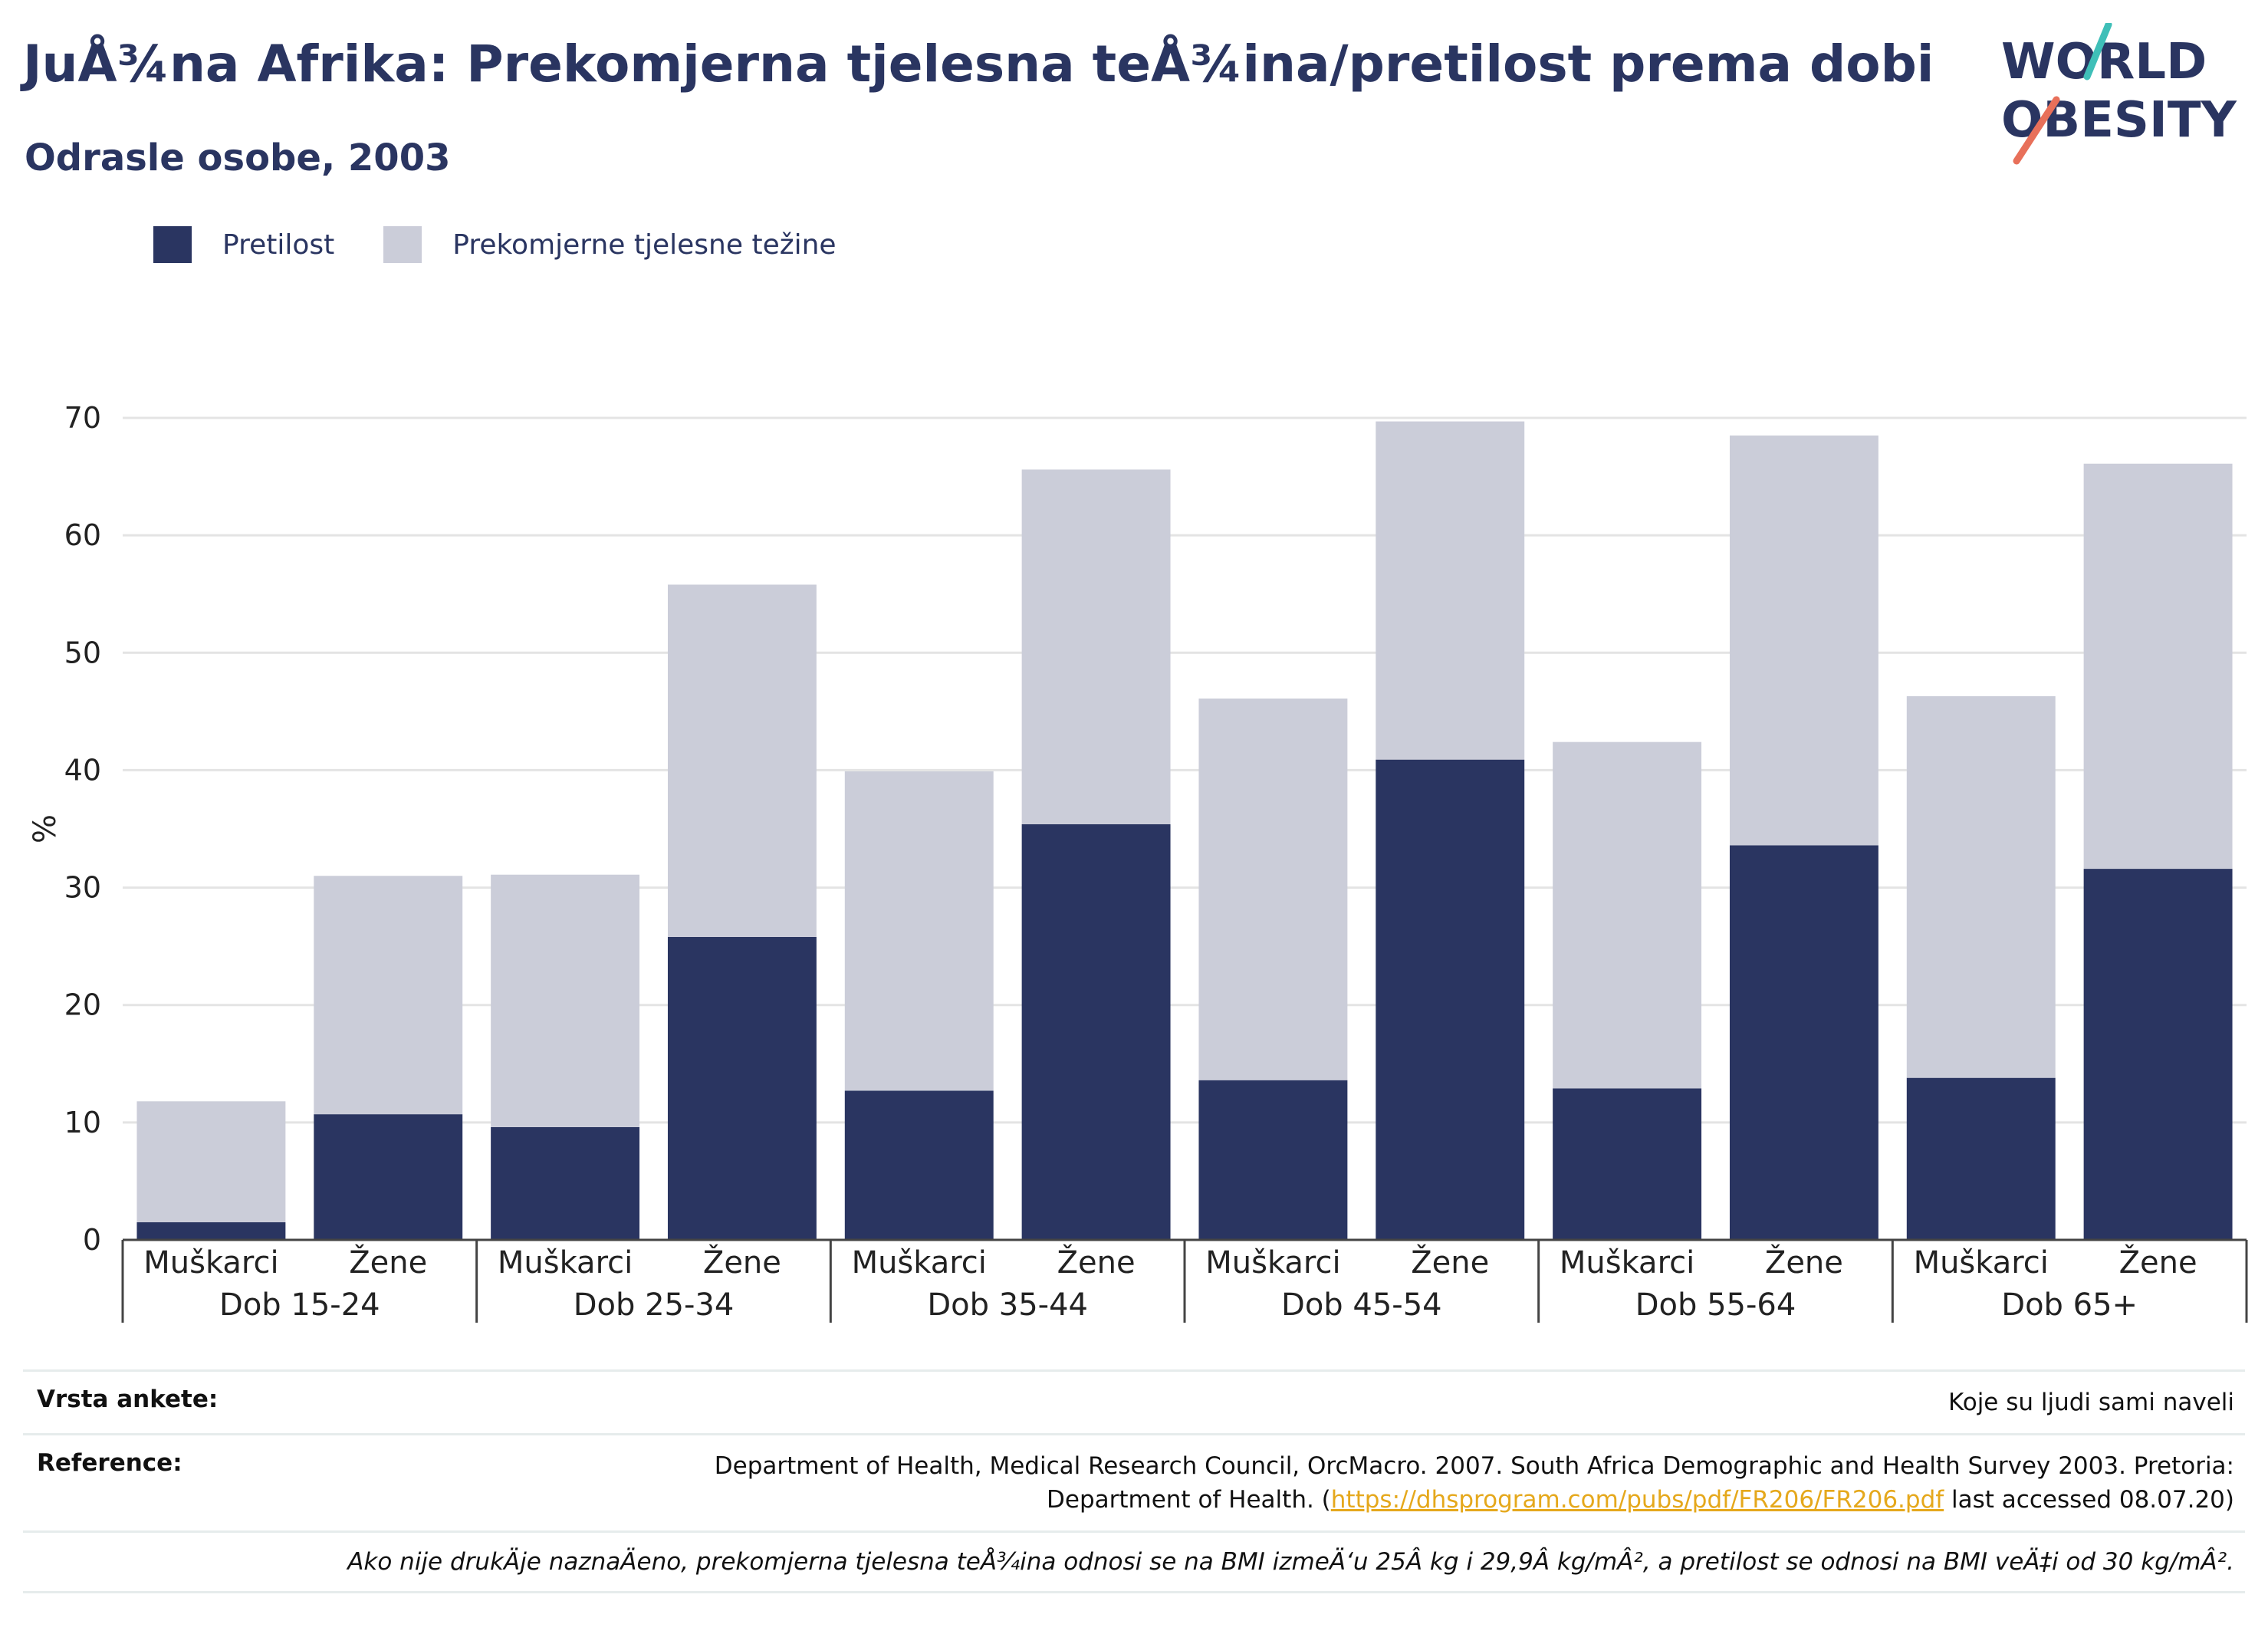 This screenshot has height=1634, width=2268. I want to click on survey-type-row: Vrsta ankete: Koje su ljudi sami naveli, so click(1134, 1401).